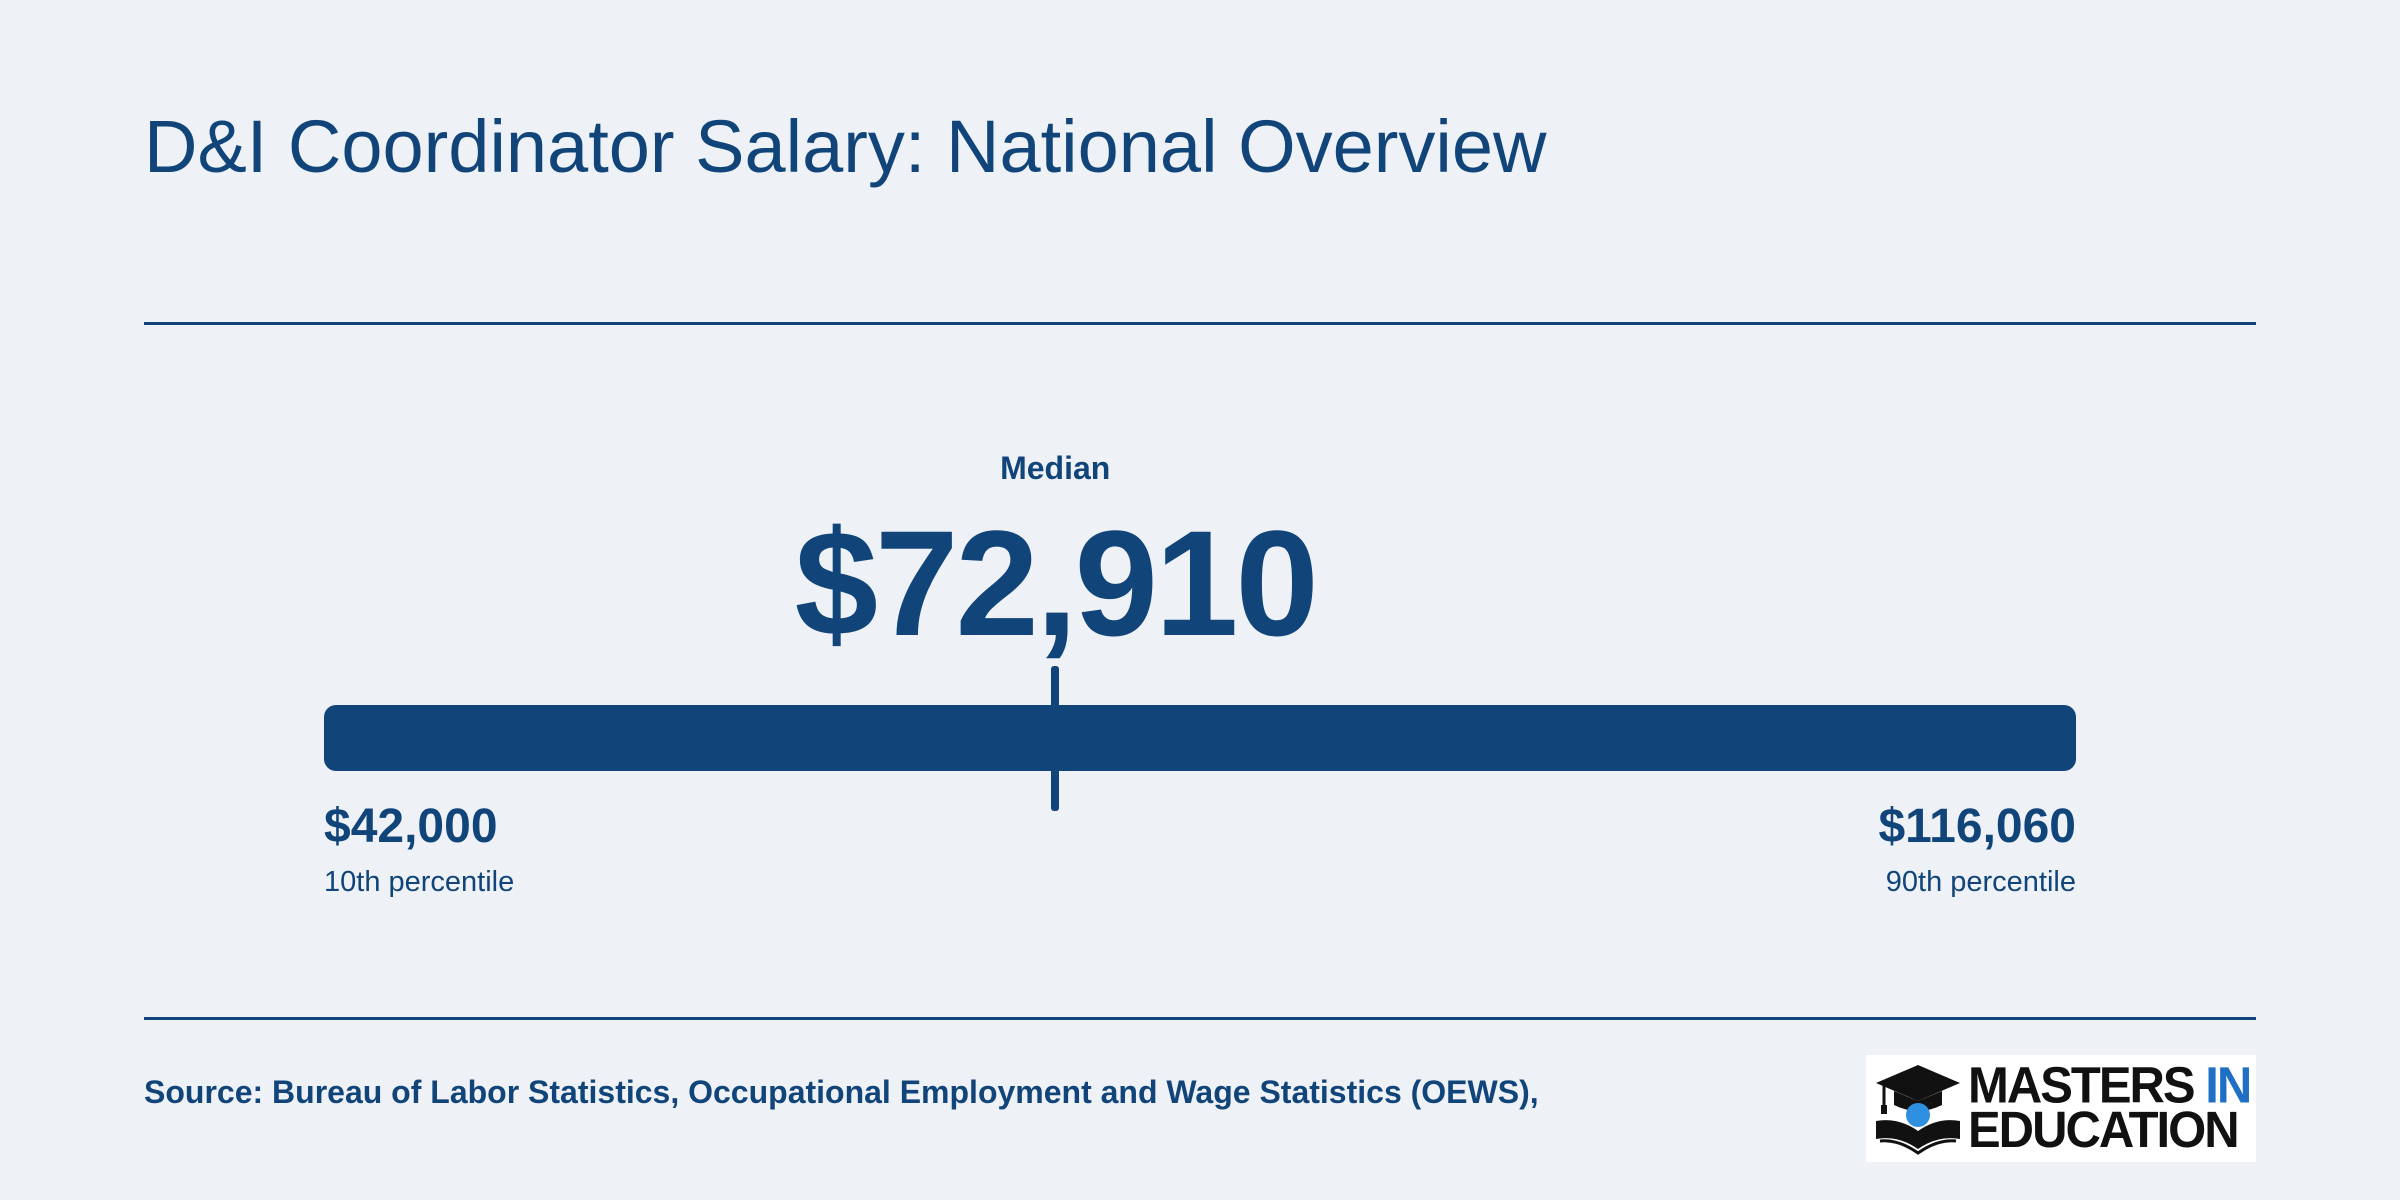  Describe the element at coordinates (2104, 1130) in the screenshot. I see `logo-word-education: EDUCATION` at that location.